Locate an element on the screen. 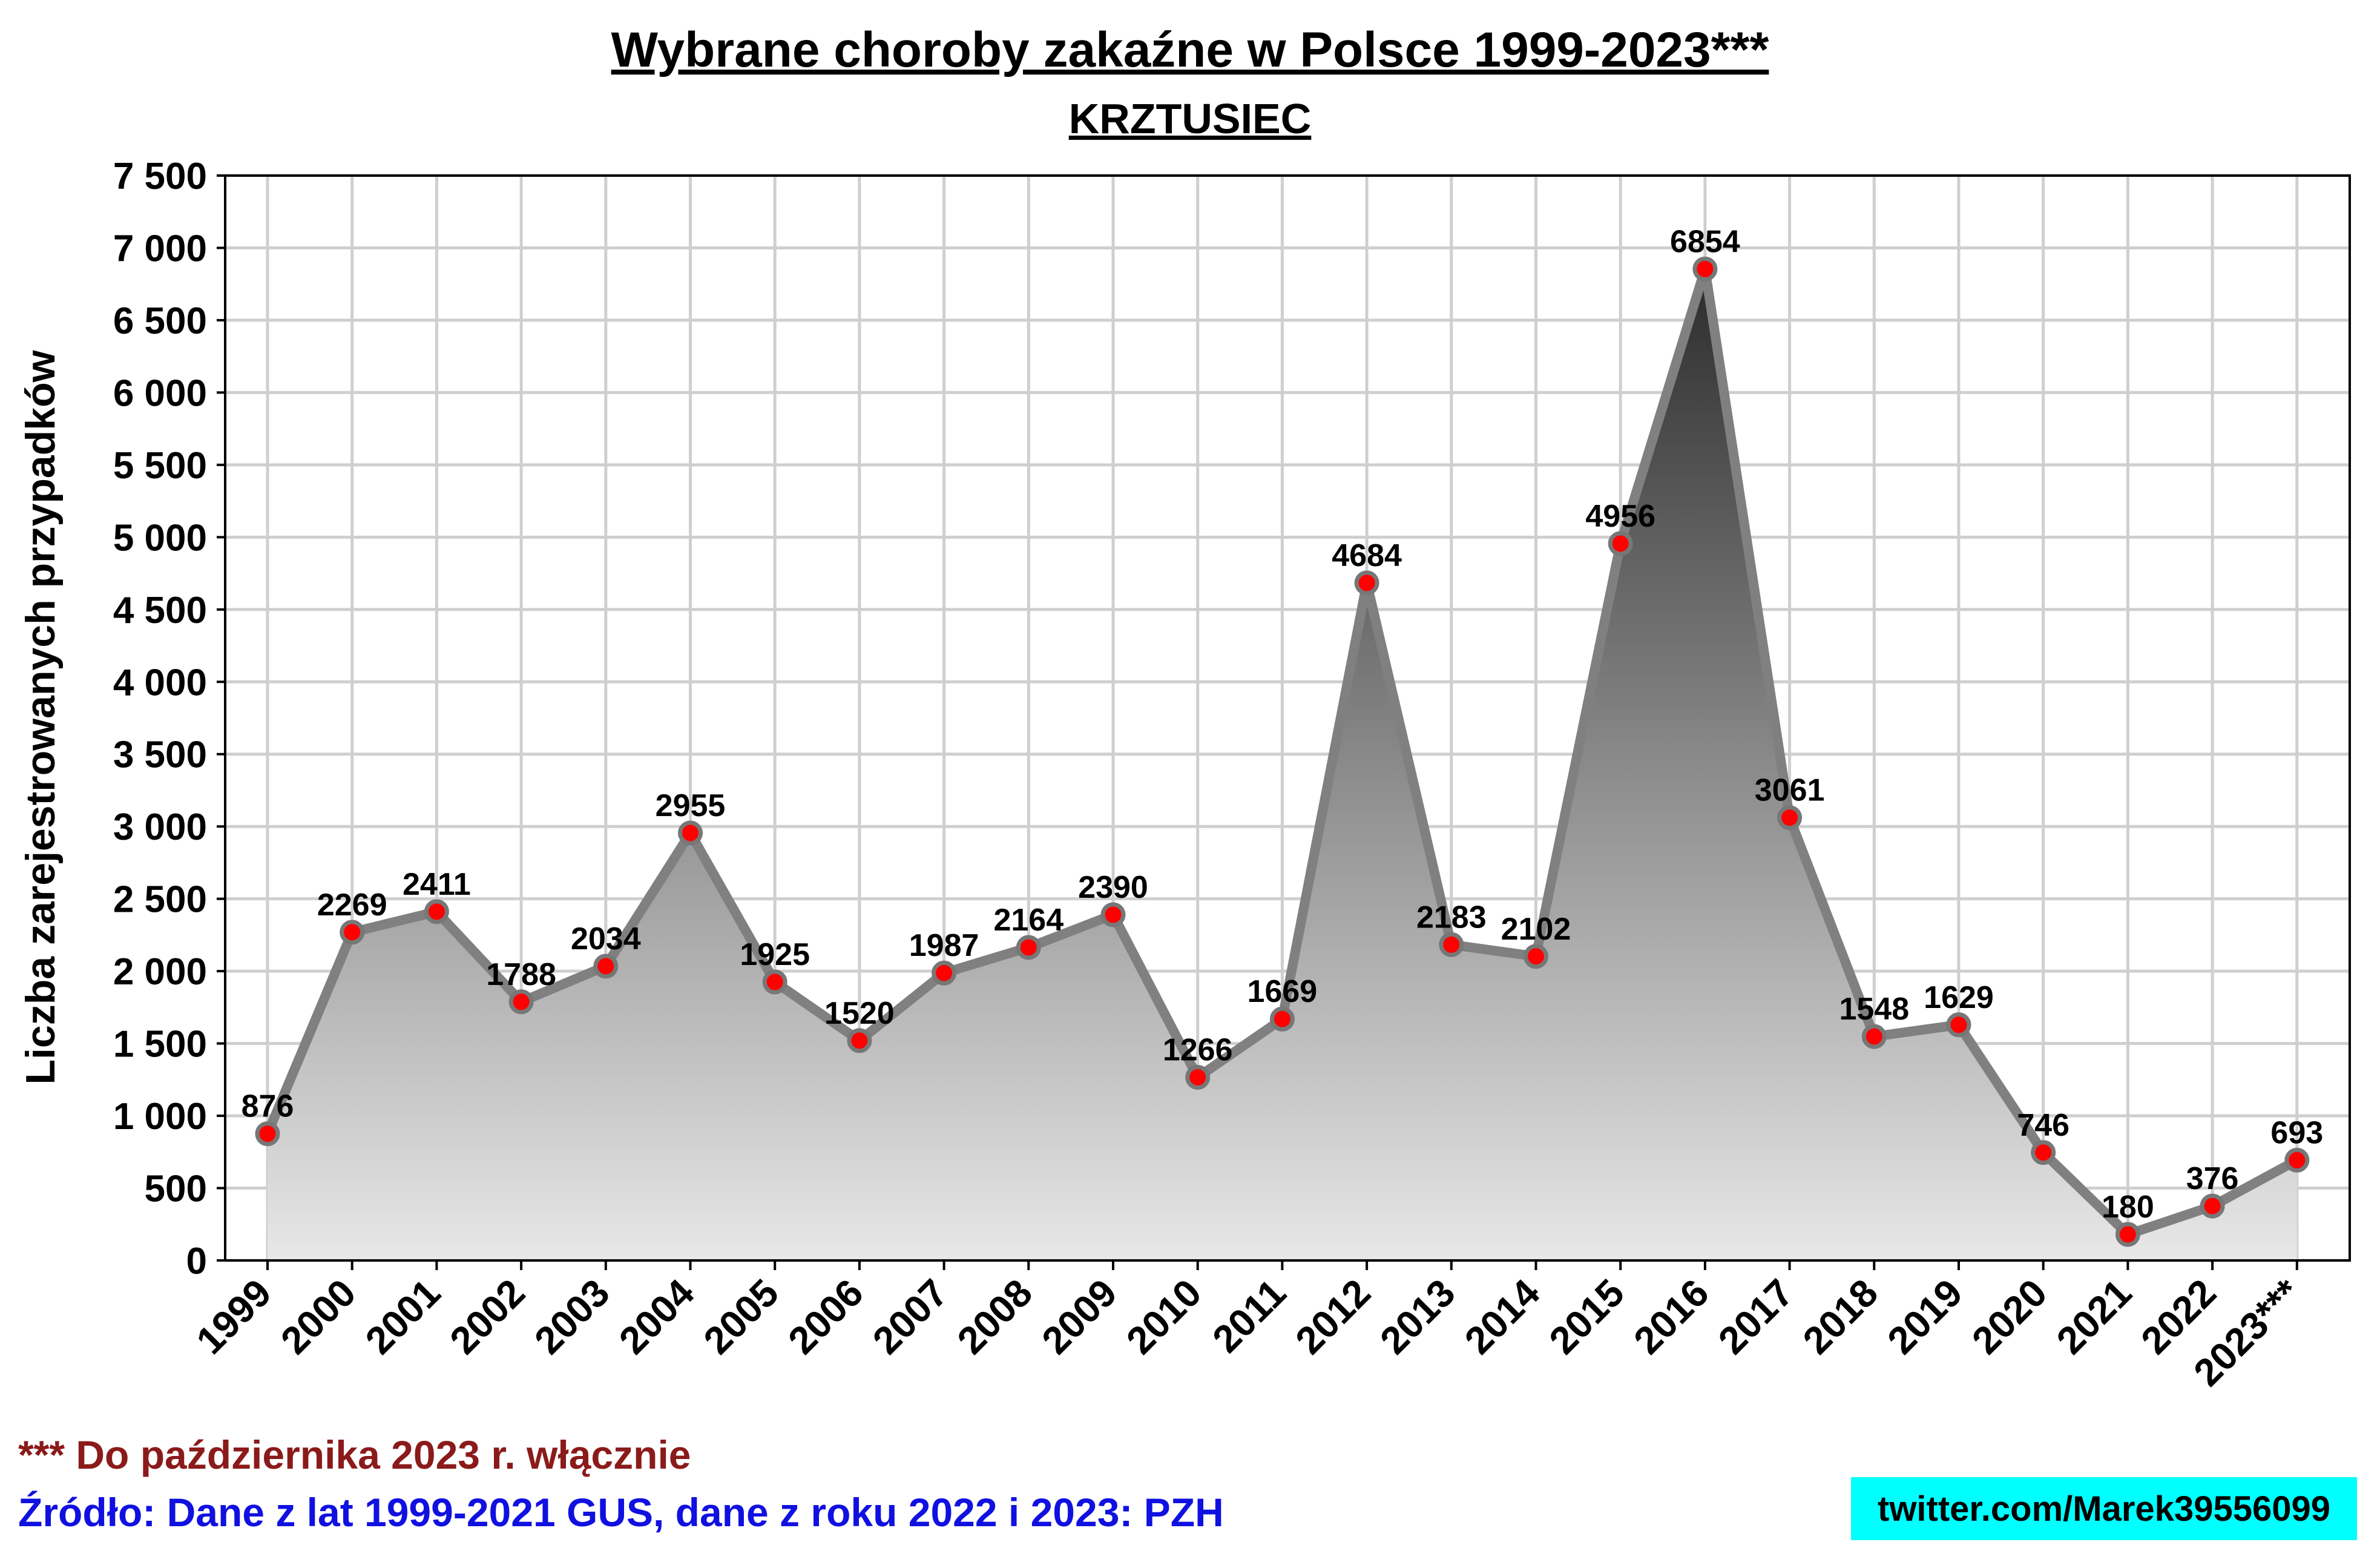 The height and width of the screenshot is (1548, 2380). data-label-2009: 2390 is located at coordinates (1113, 887).